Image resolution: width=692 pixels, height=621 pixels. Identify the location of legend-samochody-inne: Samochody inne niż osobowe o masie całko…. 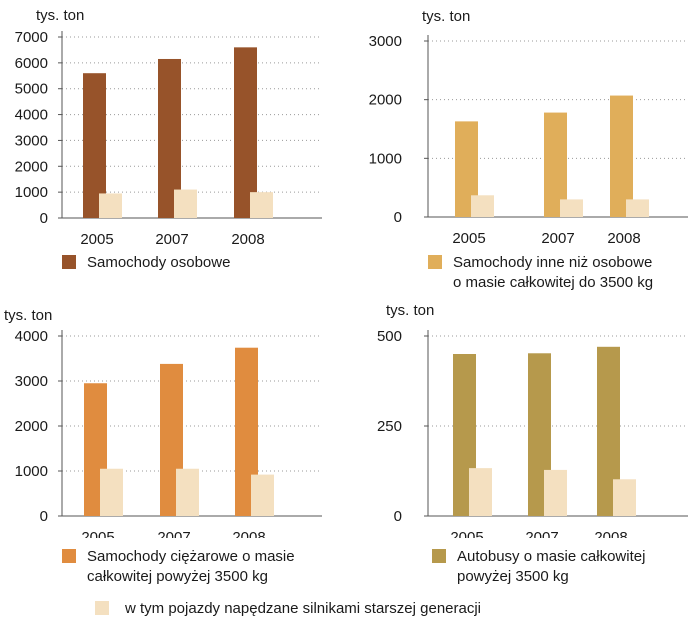
(560, 274).